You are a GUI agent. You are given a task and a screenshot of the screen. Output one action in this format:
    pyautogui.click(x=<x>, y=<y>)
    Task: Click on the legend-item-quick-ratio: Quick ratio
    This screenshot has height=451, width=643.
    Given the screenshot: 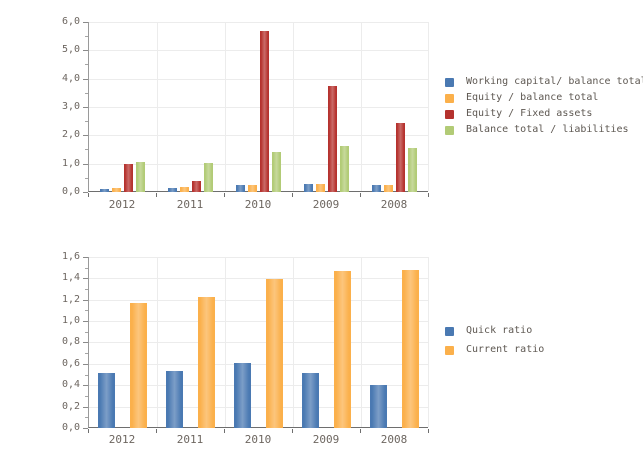 What is the action you would take?
    pyautogui.click(x=488, y=331)
    